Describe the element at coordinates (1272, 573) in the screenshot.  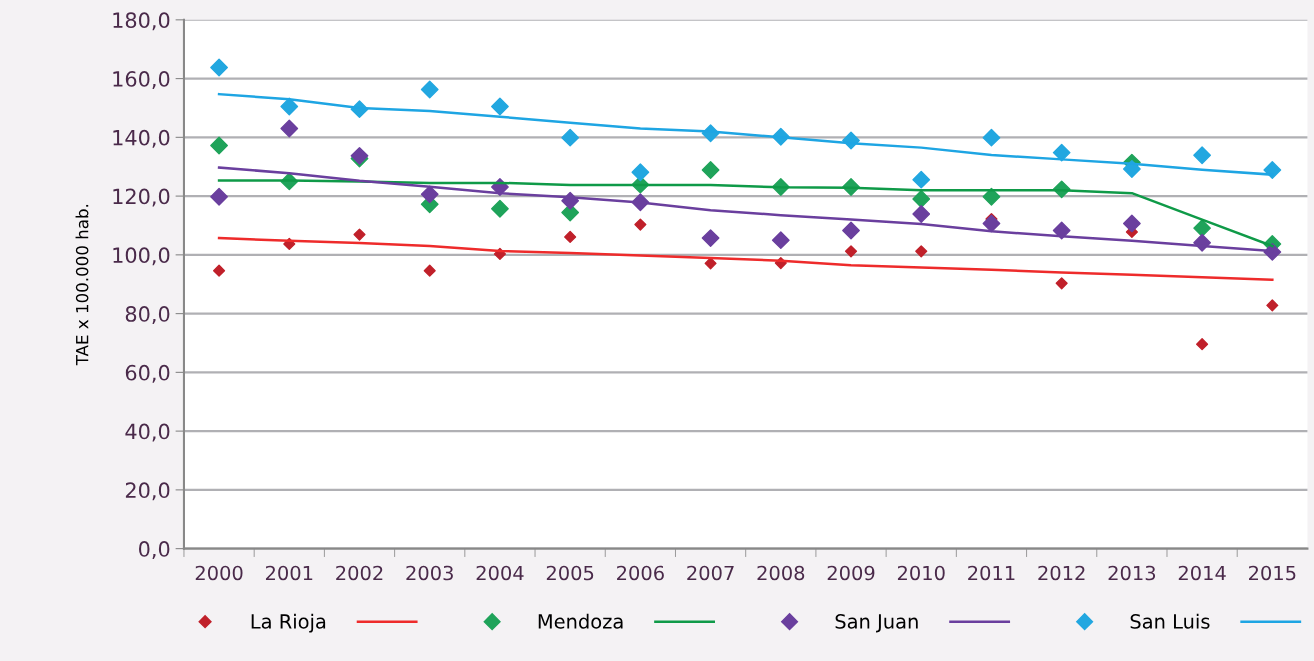
I see `x-tick-label: 2015` at that location.